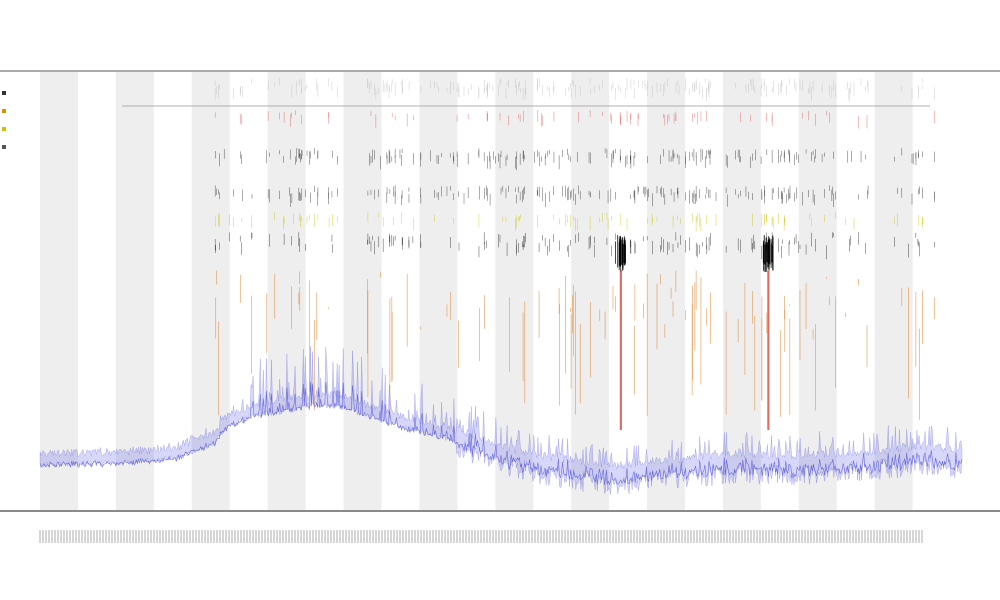 The height and width of the screenshot is (600, 1000). I want to click on legend, so click(9, 118).